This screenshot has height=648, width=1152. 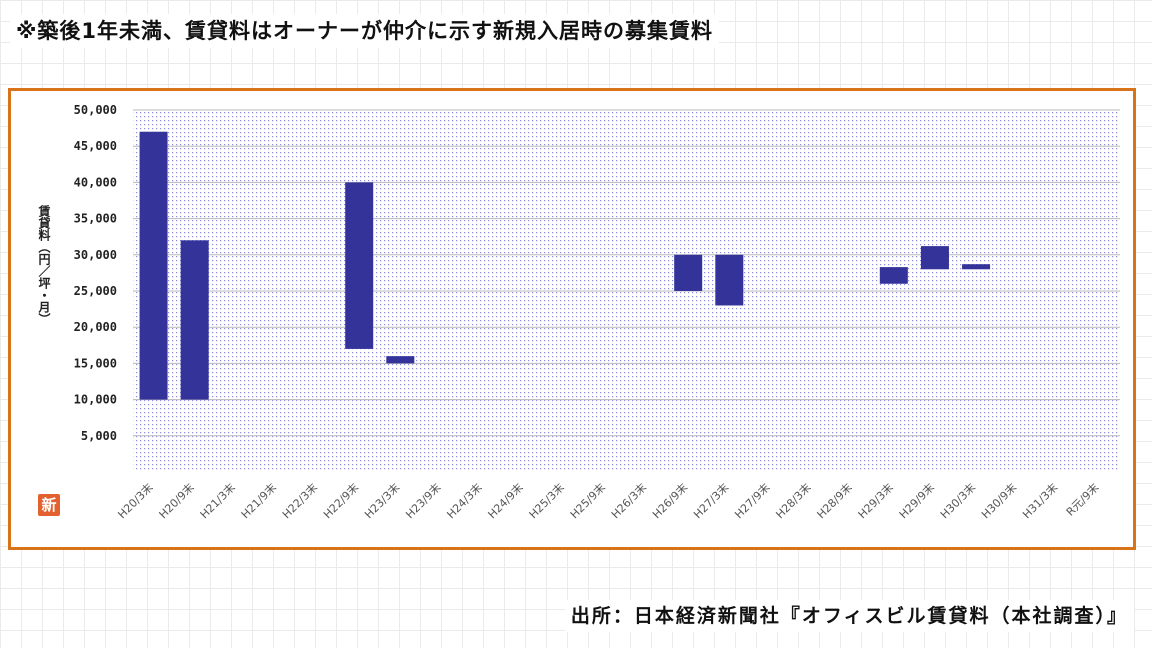 What do you see at coordinates (95, 219) in the screenshot?
I see `y-tick-label: 35,000` at bounding box center [95, 219].